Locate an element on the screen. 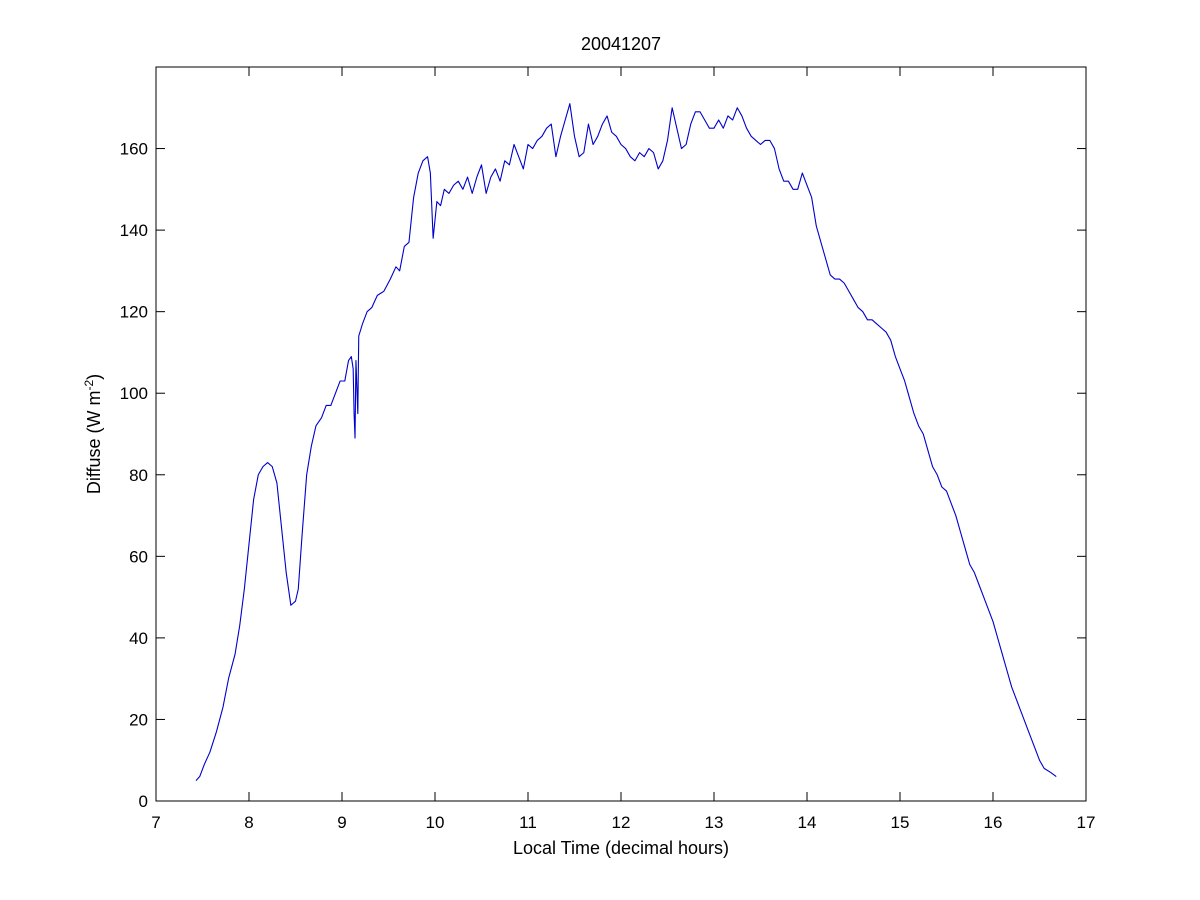  y-tick-label: 40 is located at coordinates (138, 638).